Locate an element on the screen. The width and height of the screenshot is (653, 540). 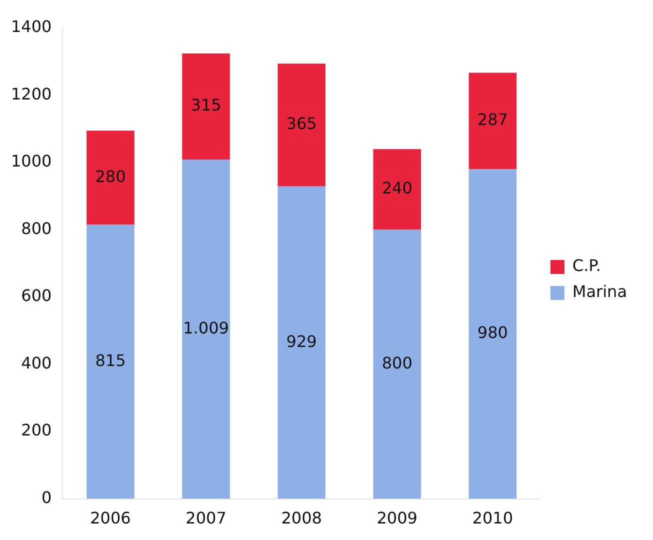
x-tick-label: 2006 is located at coordinates (110, 518).